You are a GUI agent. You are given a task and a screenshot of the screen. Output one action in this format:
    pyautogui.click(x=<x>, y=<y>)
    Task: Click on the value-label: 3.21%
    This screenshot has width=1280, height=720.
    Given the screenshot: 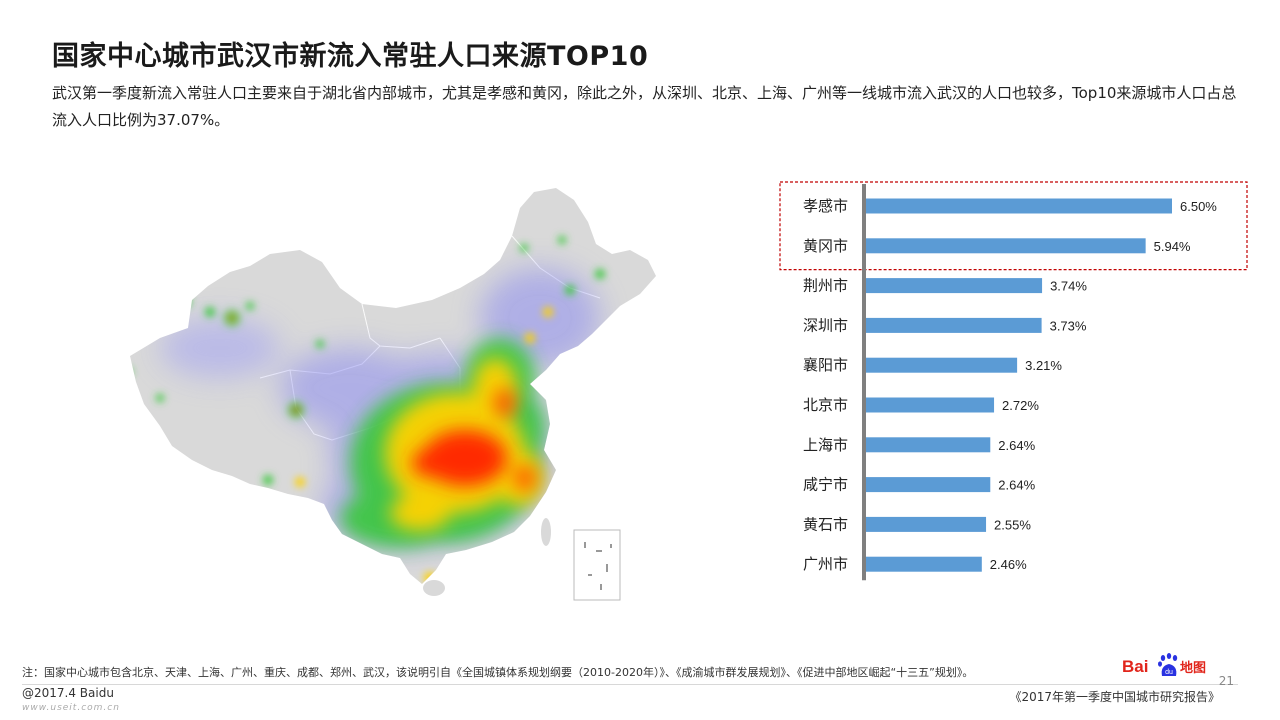 What is the action you would take?
    pyautogui.click(x=1043, y=365)
    